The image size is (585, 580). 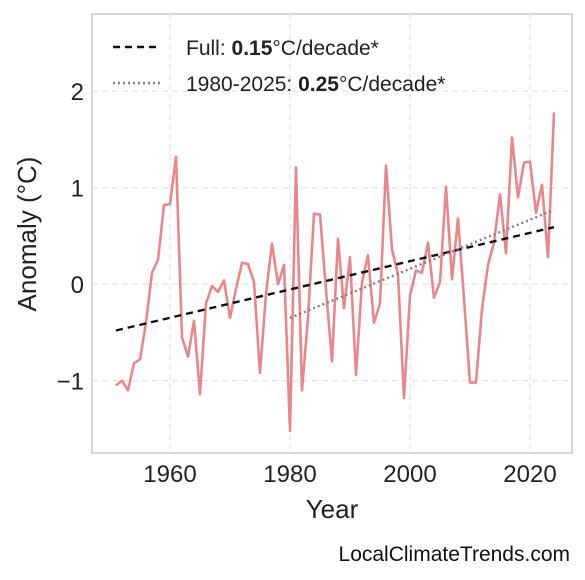 What do you see at coordinates (349, 474) in the screenshot?
I see `x-axis-ticks: 1960 1980 2000 2020` at bounding box center [349, 474].